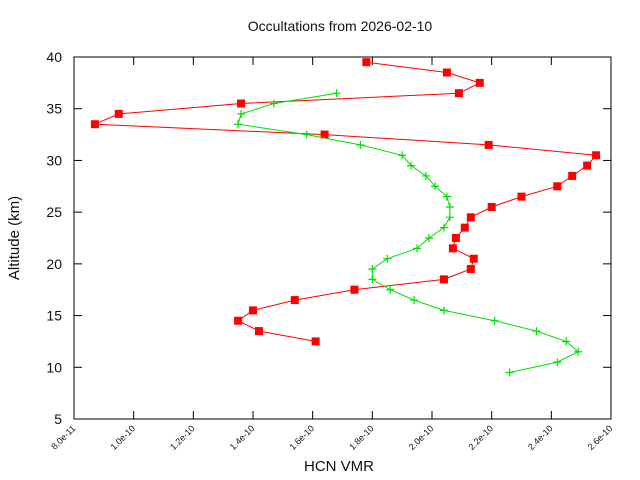  I want to click on x-tick-label: 8.0e-11, so click(63, 437).